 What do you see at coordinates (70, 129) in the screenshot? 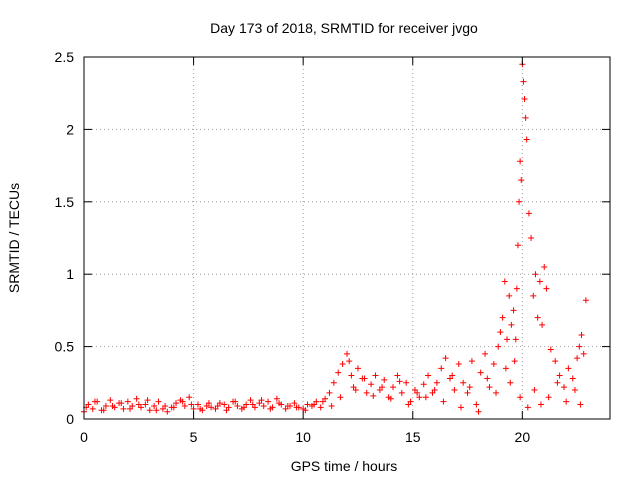
I see `y-tick-label: 2` at bounding box center [70, 129].